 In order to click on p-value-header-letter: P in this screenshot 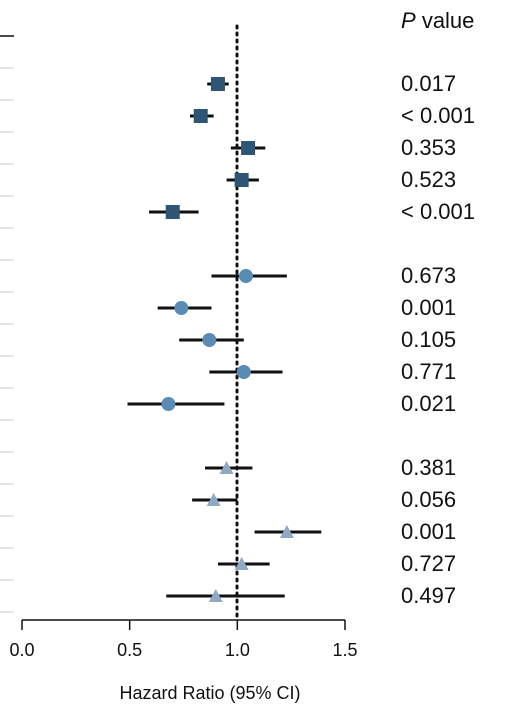, I will do `click(408, 20)`.